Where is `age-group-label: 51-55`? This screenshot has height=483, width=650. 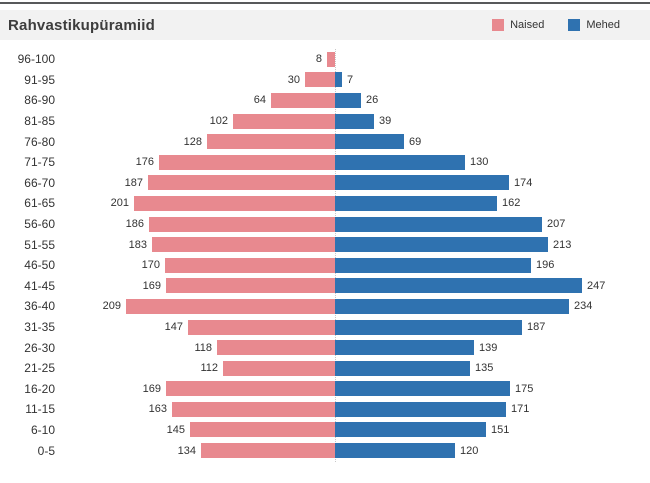 age-group-label: 51-55 is located at coordinates (39, 244).